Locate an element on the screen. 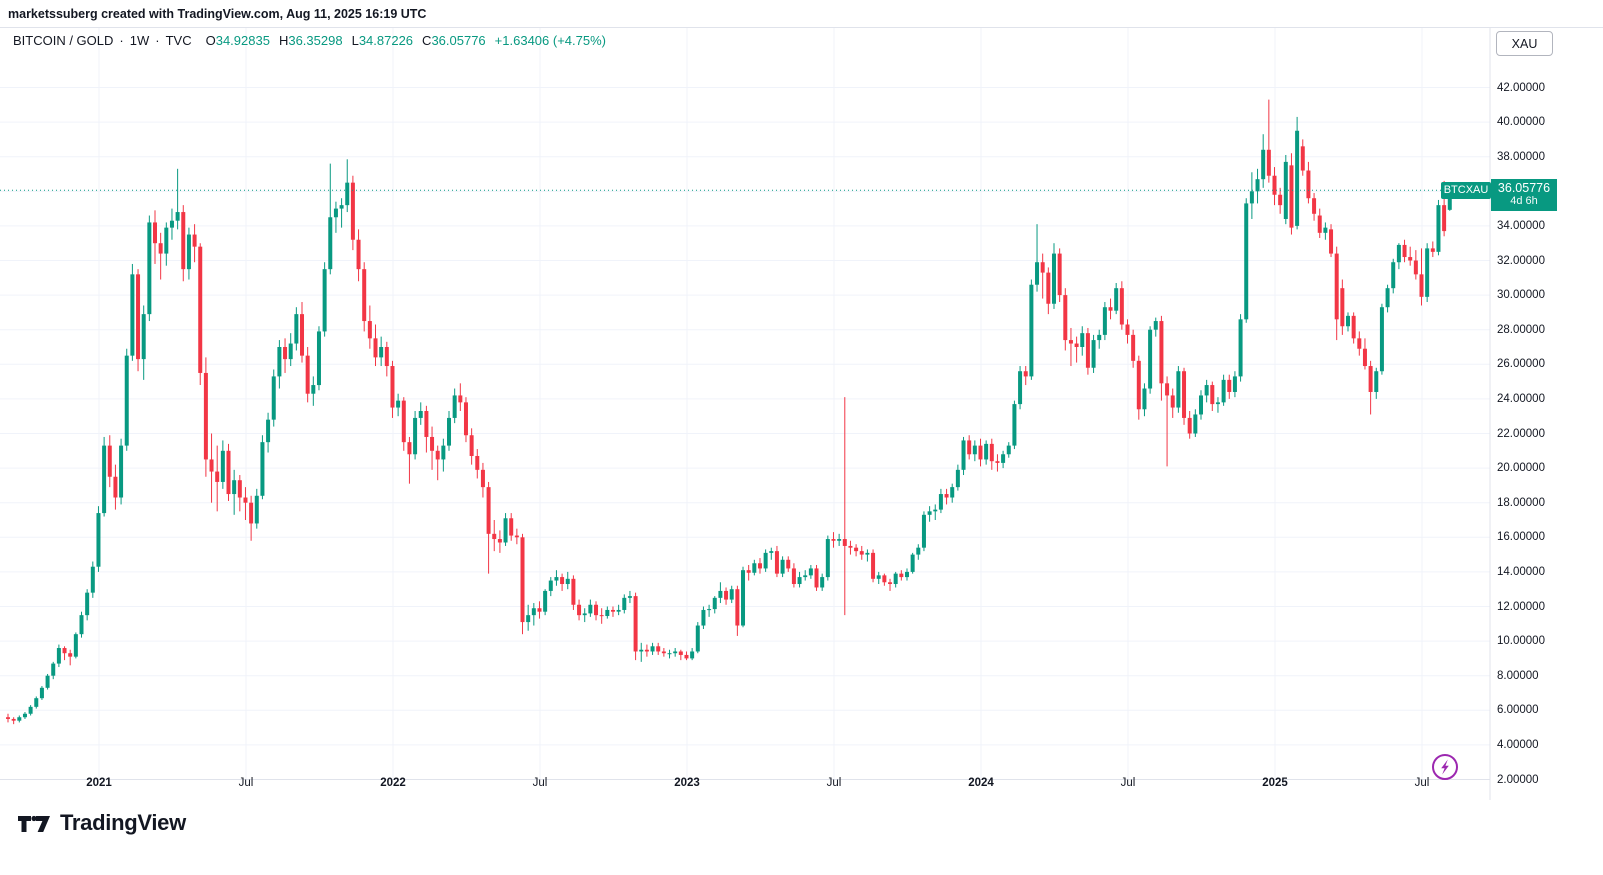  price-tick-label: 32.00000 is located at coordinates (1521, 260).